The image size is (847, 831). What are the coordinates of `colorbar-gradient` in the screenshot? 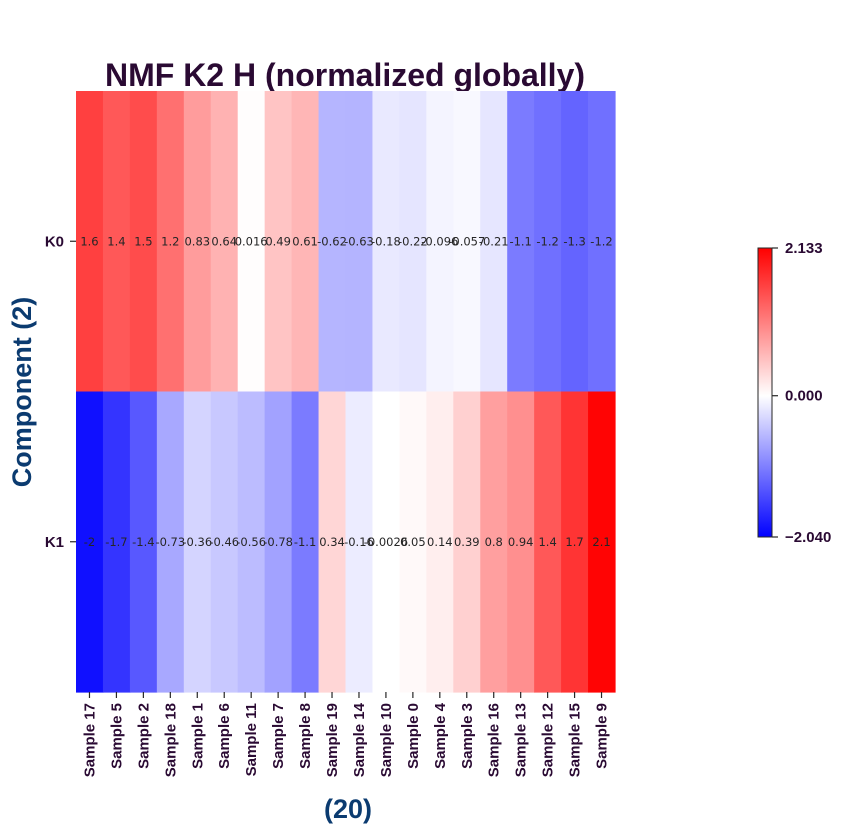 It's located at (765, 392).